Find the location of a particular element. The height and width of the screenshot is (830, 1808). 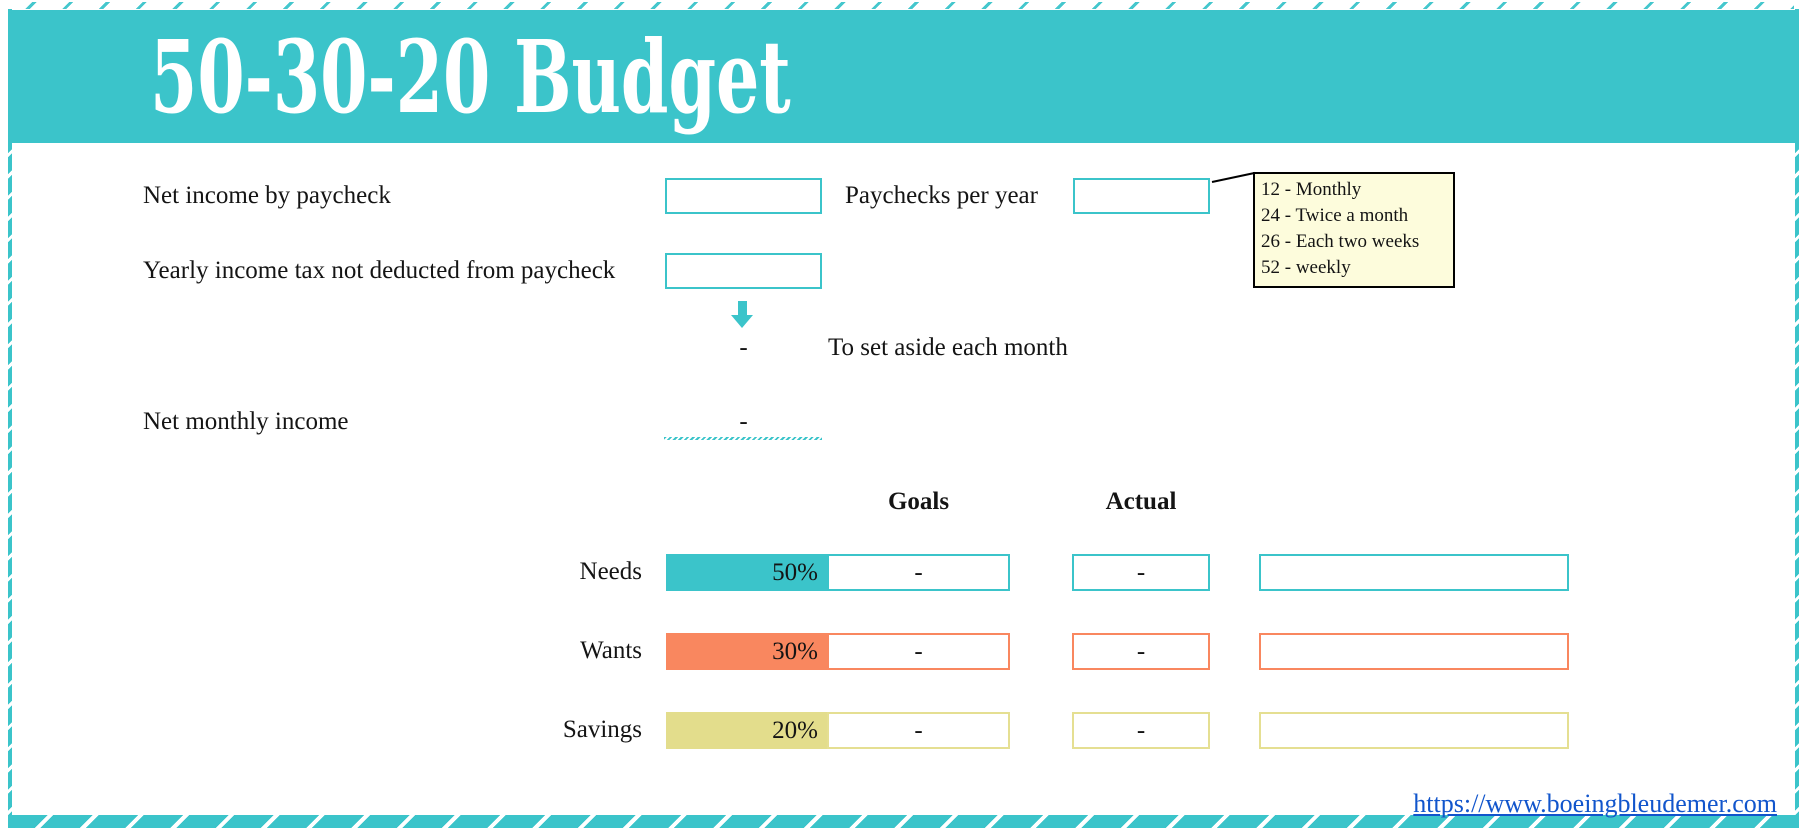

comment-line: 26 - Each two weeks is located at coordinates (1340, 241).